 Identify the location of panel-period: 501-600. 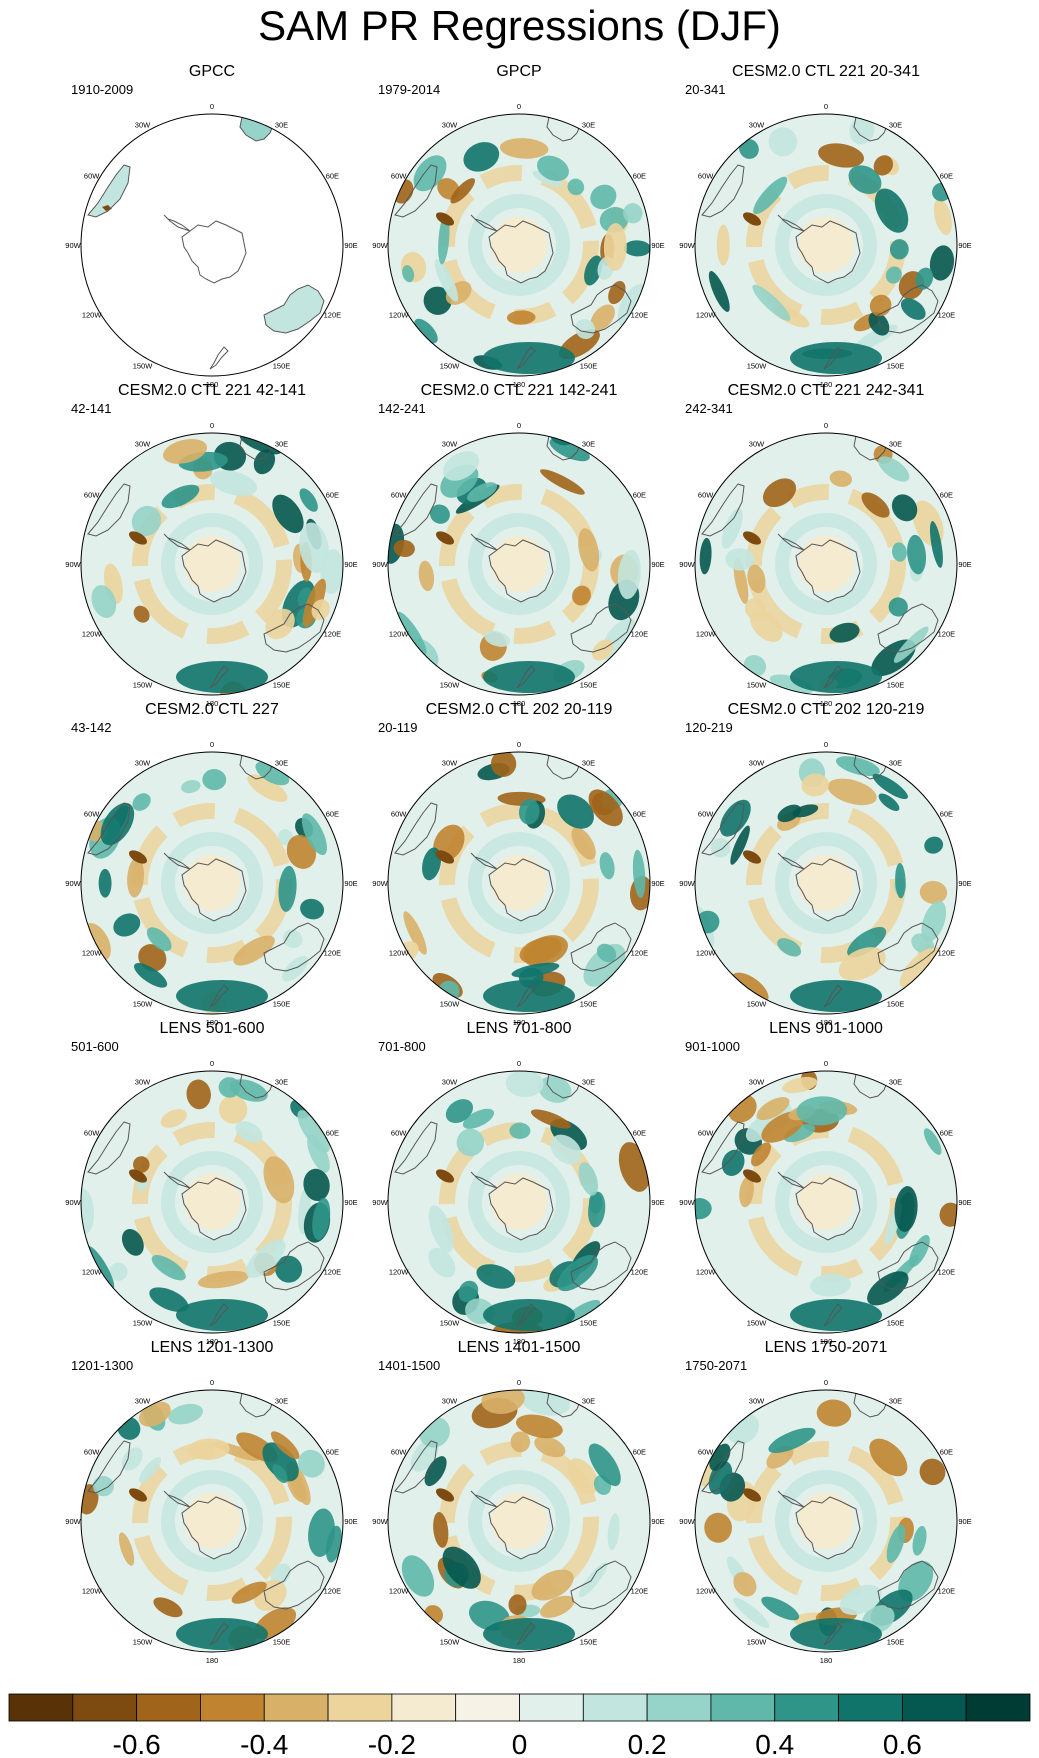
(95, 1046).